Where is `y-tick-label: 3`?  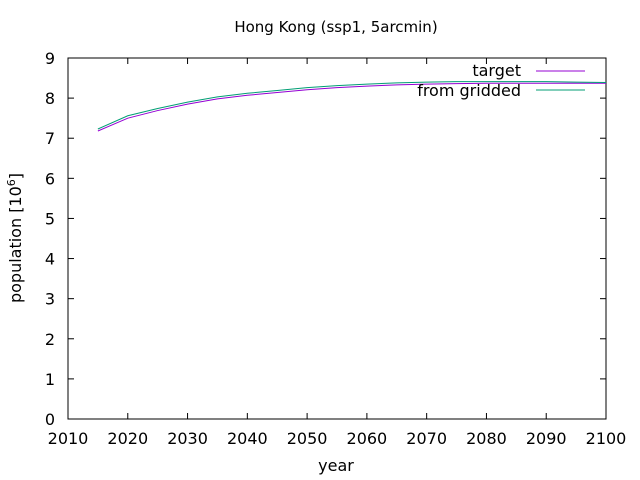 y-tick-label: 3 is located at coordinates (50, 299).